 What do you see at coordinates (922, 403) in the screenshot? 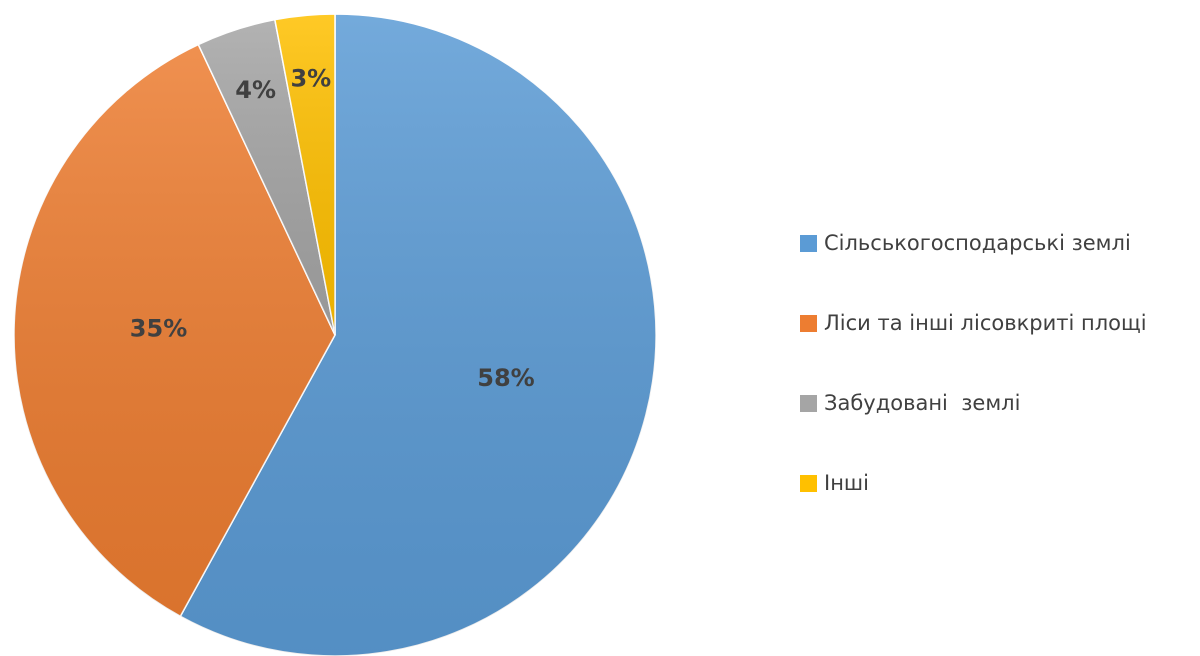
I see `legend-label: Забудовані землі` at bounding box center [922, 403].